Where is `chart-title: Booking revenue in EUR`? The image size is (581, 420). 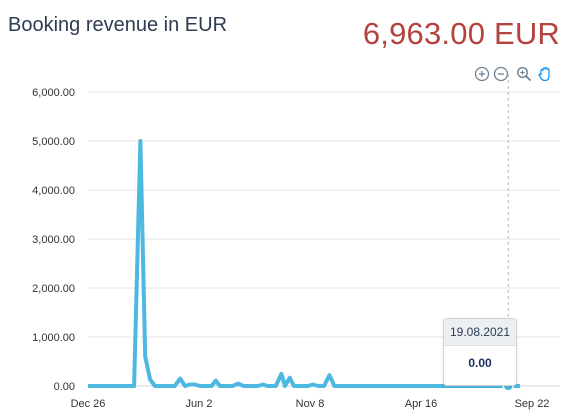
chart-title: Booking revenue in EUR is located at coordinates (118, 25).